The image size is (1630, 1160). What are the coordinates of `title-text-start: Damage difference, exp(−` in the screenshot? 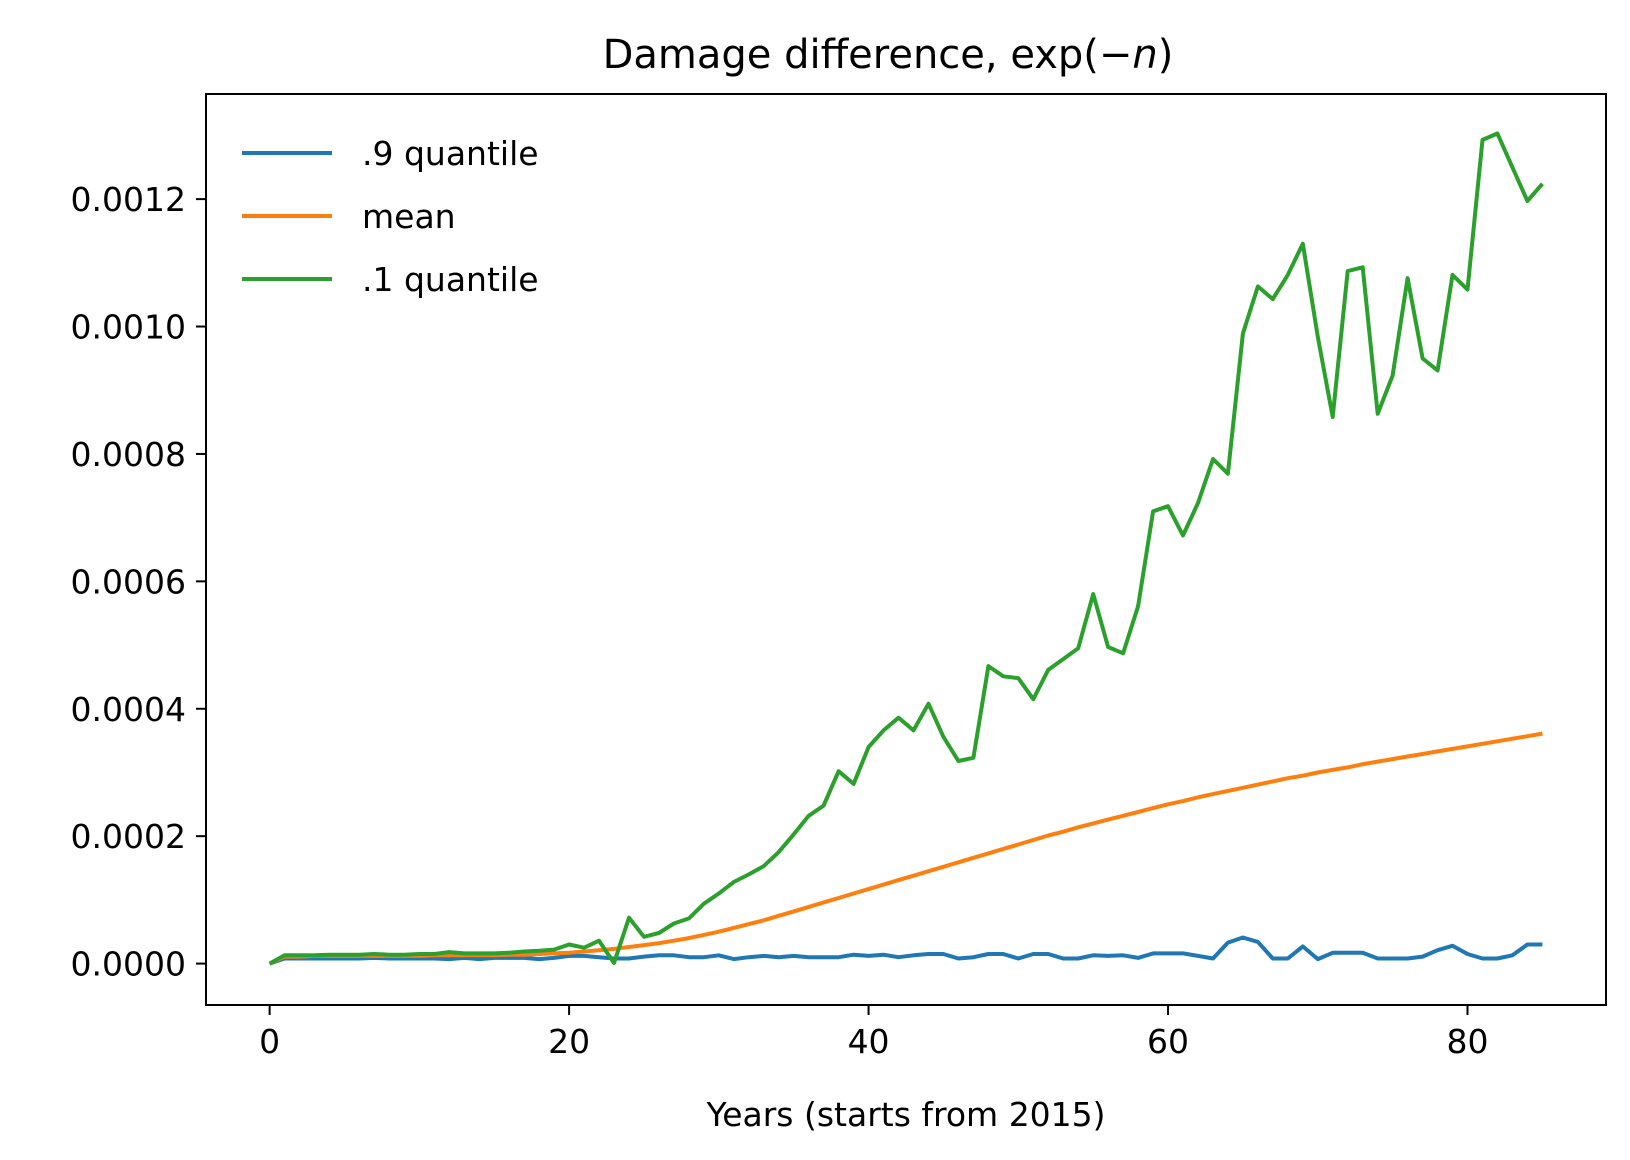 It's located at (868, 55).